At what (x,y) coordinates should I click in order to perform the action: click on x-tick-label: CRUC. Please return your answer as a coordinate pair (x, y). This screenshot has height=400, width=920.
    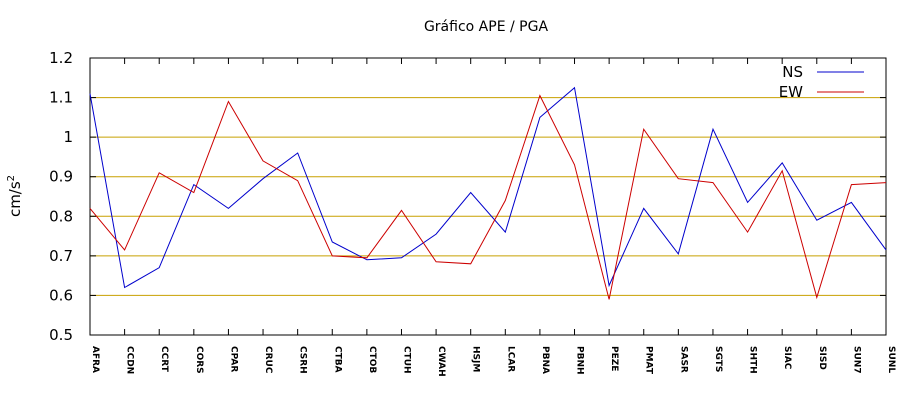
    Looking at the image, I should click on (268, 360).